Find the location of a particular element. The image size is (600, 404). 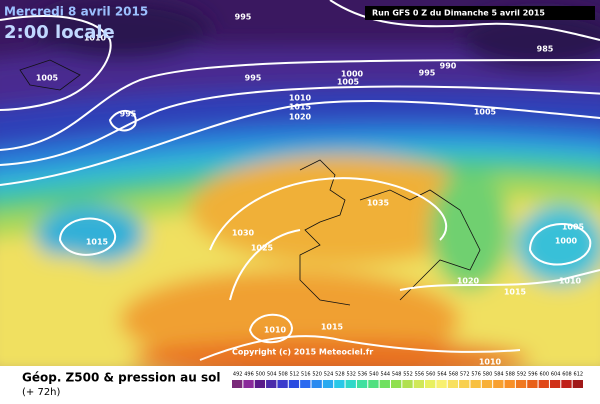

isobar-label: 1025 is located at coordinates (262, 248).